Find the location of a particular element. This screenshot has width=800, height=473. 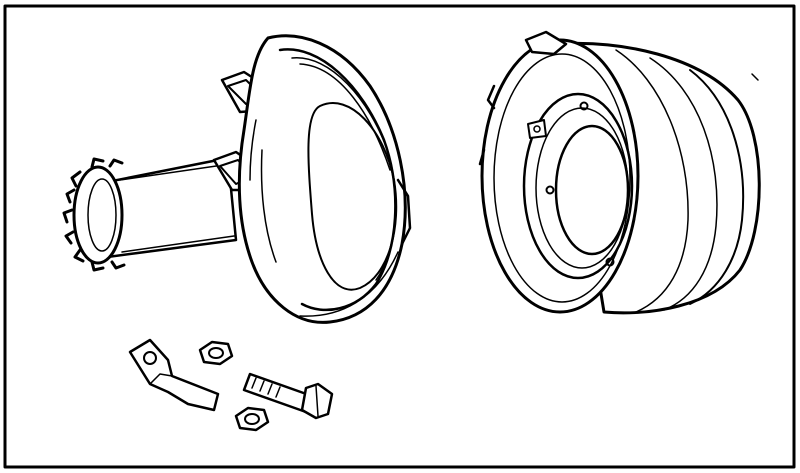

bolt is located at coordinates (288, 396).